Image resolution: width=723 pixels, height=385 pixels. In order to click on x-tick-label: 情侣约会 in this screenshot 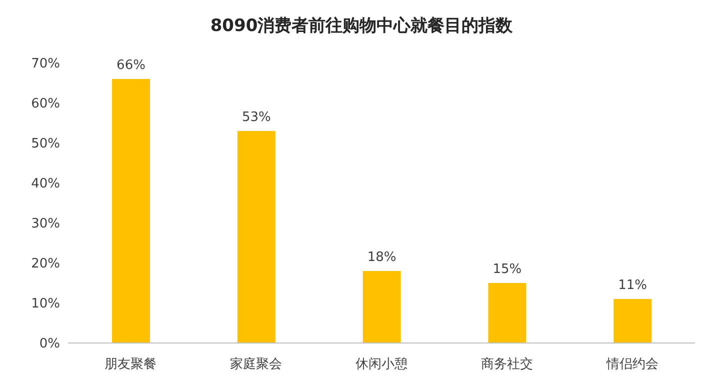, I will do `click(631, 364)`.